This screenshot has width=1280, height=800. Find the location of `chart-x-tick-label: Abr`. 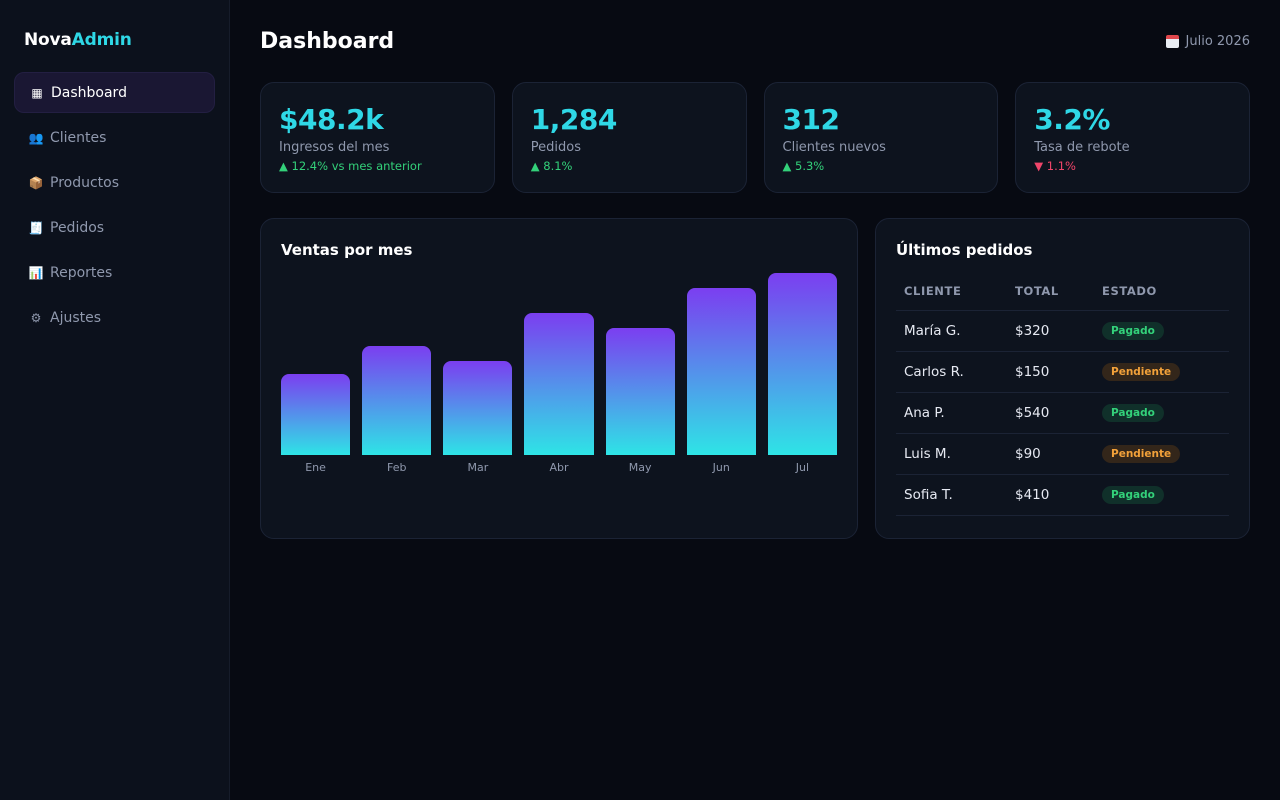

chart-x-tick-label: Abr is located at coordinates (559, 467).